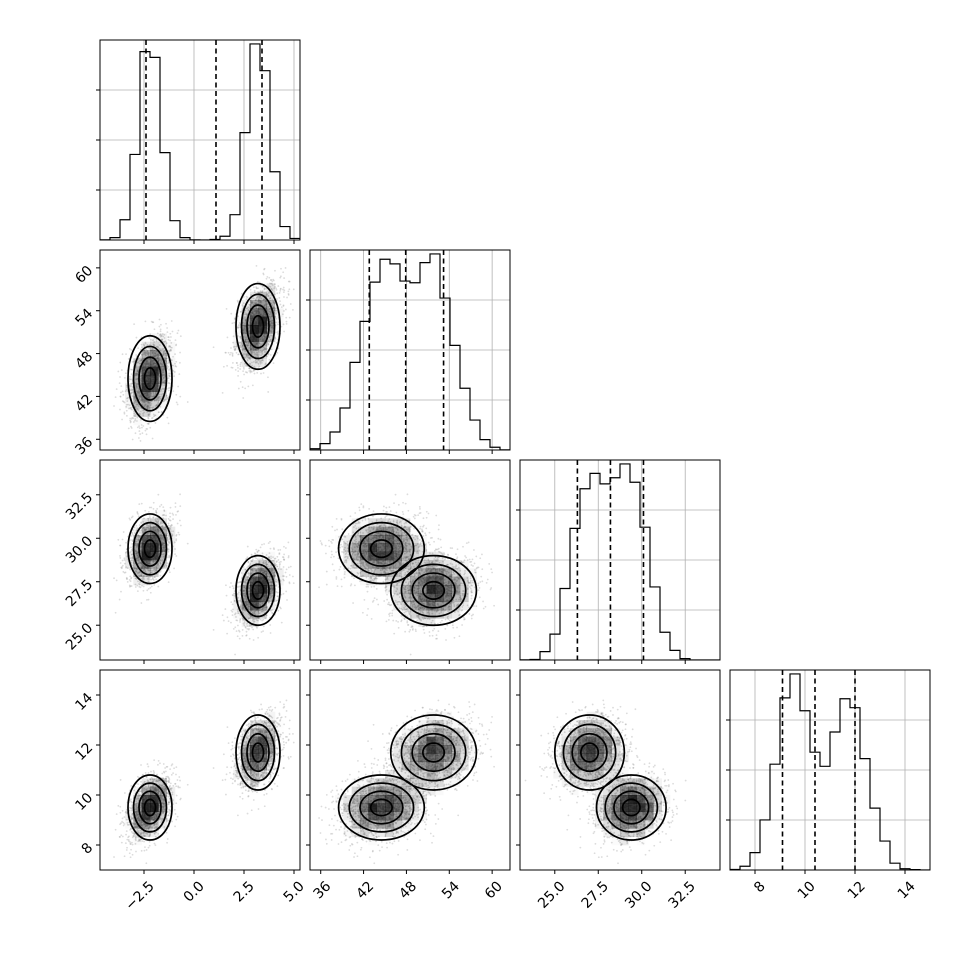 The width and height of the screenshot is (970, 970). I want to click on density-cell, so click(254, 329).